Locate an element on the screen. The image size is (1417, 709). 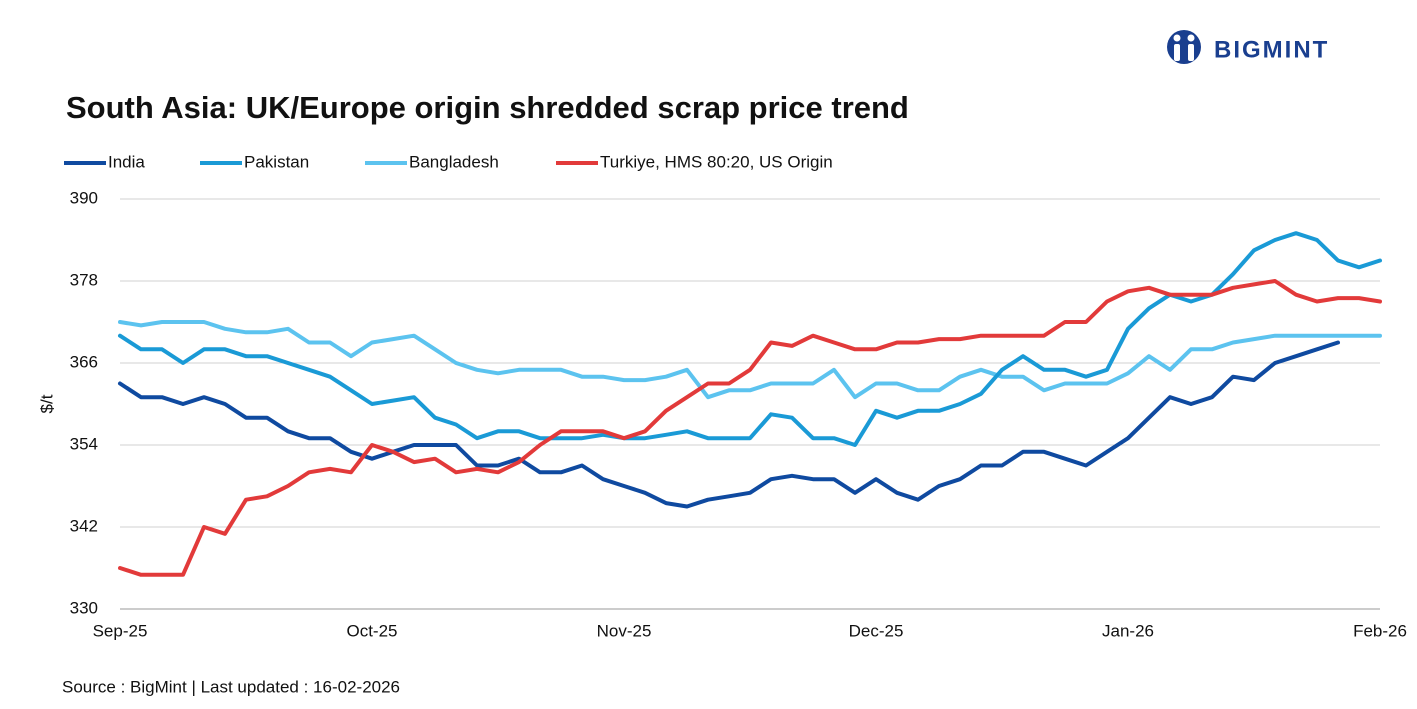
y-tick-label: 330 is located at coordinates (84, 607).